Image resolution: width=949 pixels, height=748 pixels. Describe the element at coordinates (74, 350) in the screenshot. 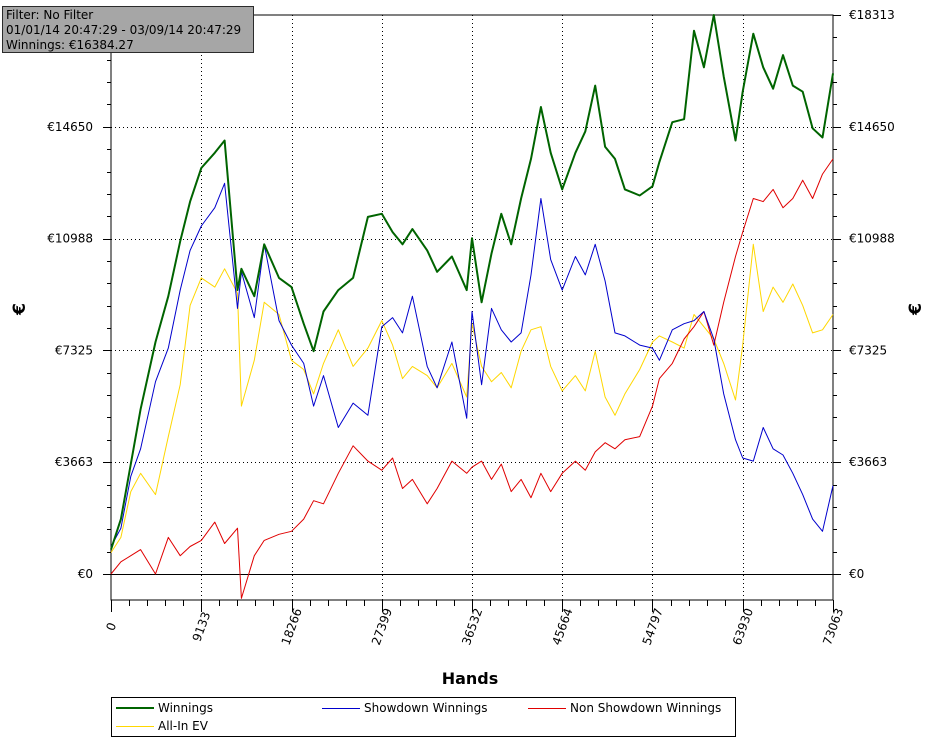

I see `y-tick-label-left: €7325` at that location.